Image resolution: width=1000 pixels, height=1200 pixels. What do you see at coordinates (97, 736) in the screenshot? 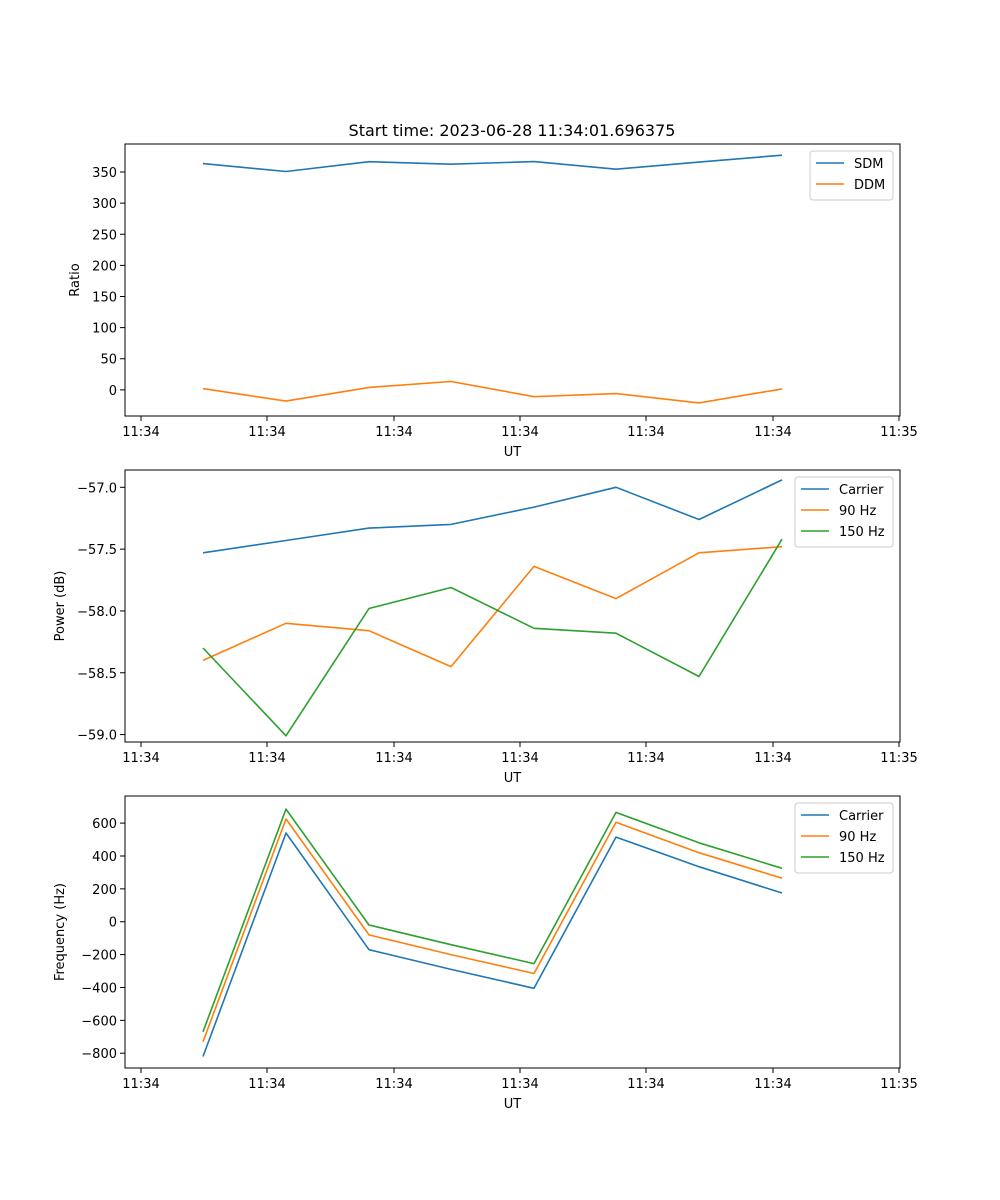
I see `y-tick-label: −59.0` at bounding box center [97, 736].